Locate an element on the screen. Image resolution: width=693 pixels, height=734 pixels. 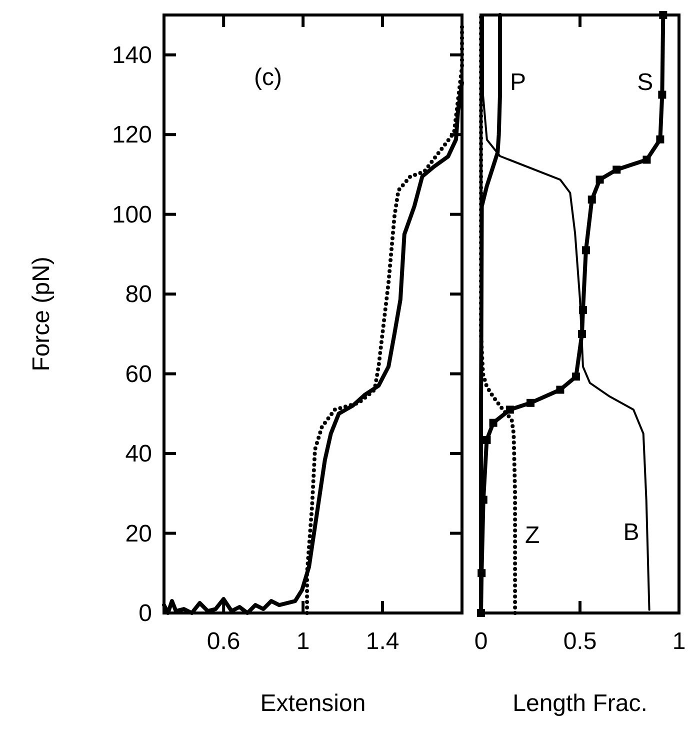
x-tick-label: 0.6 is located at coordinates (223, 641).